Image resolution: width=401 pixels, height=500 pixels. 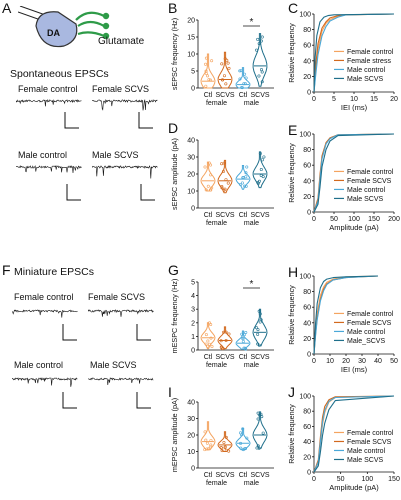 I want to click on y-tick-label: 3, so click(x=193, y=310).